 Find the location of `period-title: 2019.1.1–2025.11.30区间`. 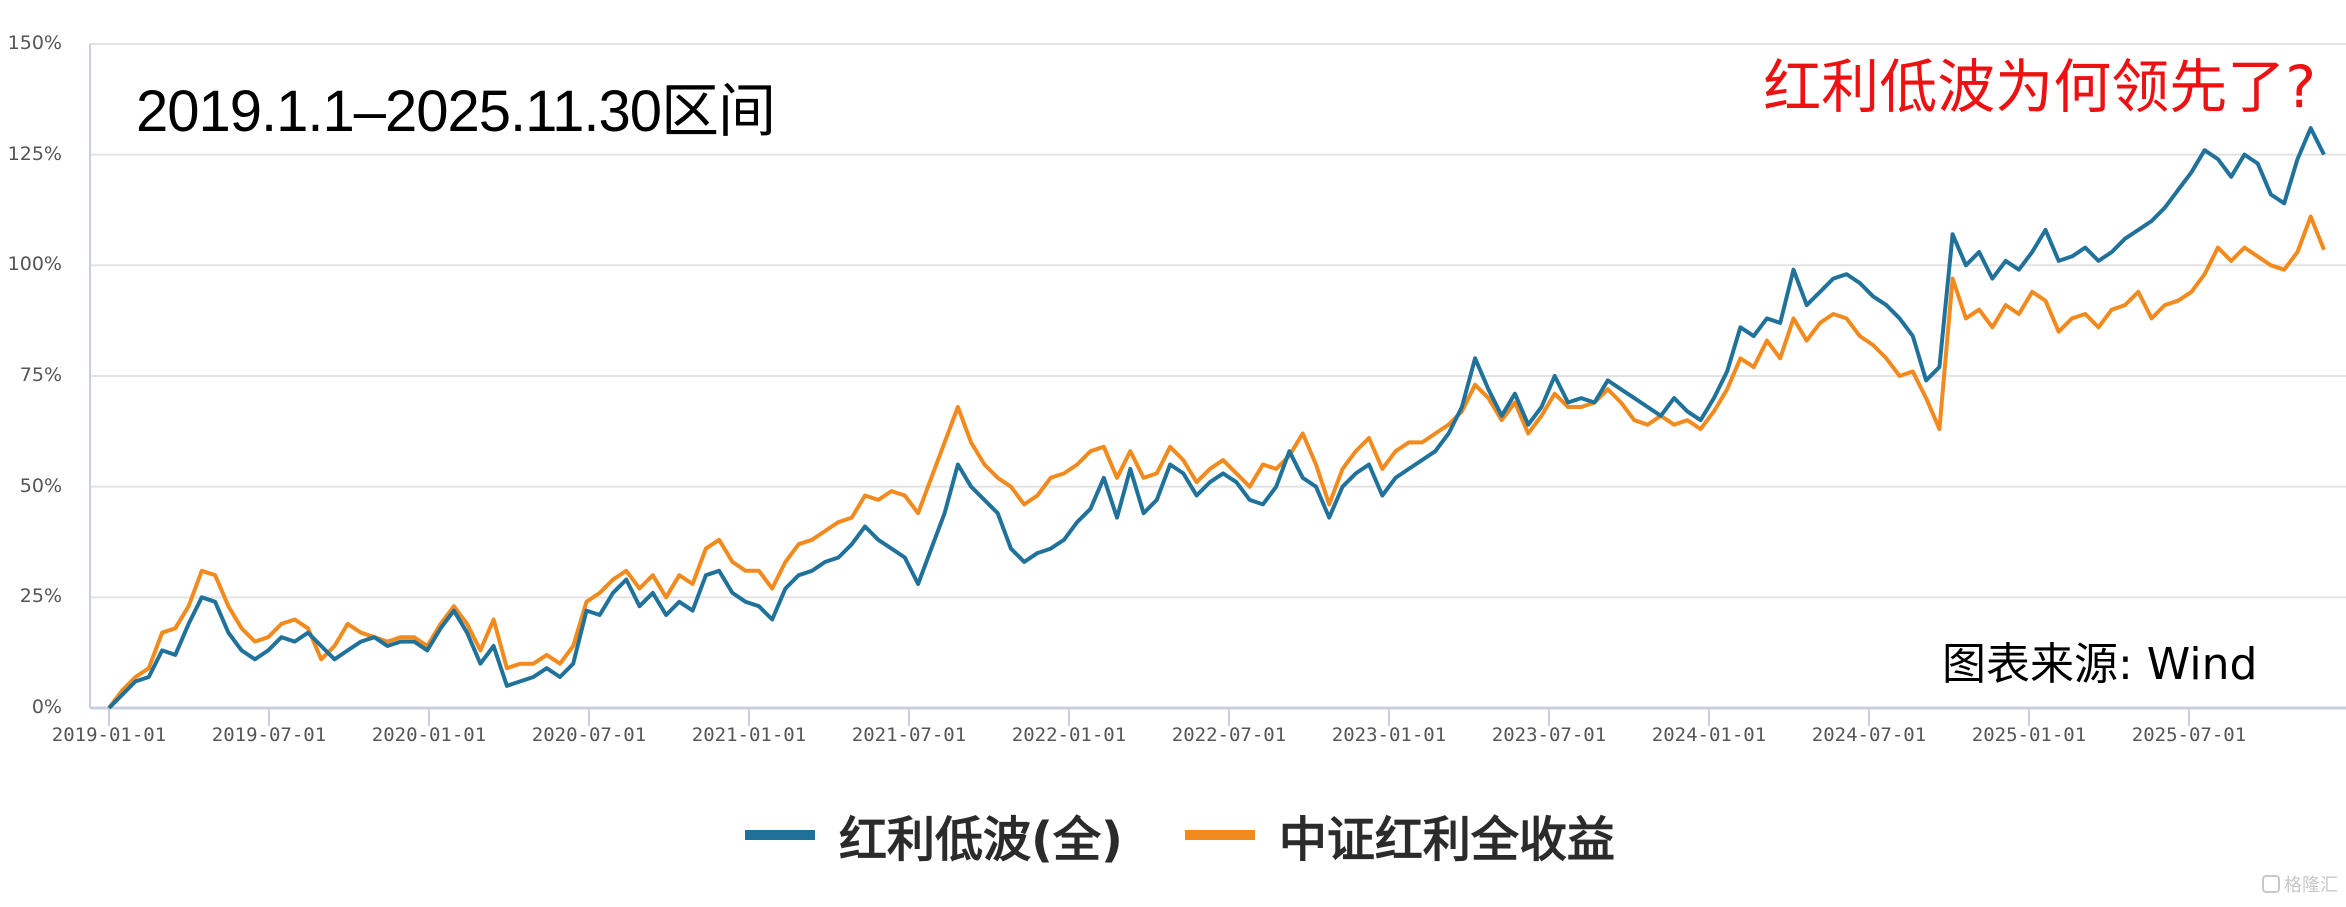

period-title: 2019.1.1–2025.11.30区间 is located at coordinates (456, 111).